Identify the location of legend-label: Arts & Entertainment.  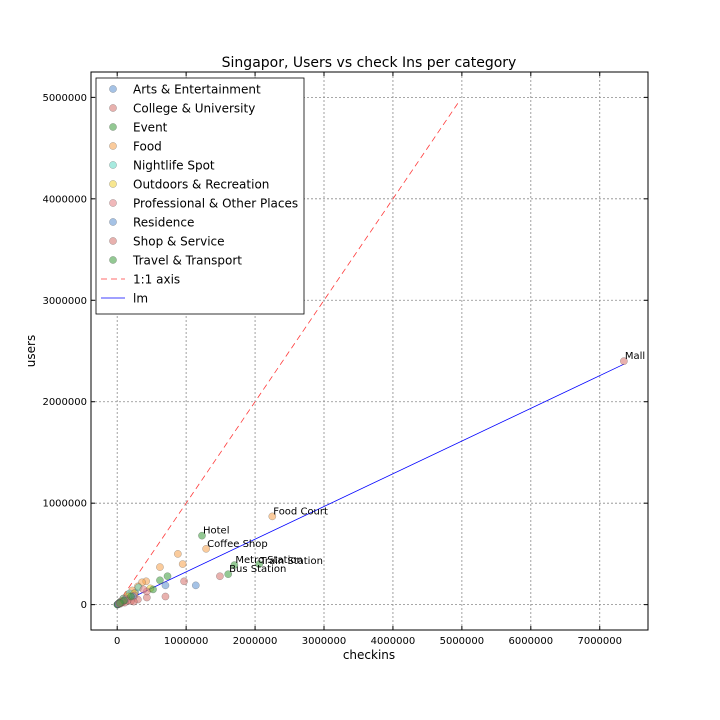
(197, 90).